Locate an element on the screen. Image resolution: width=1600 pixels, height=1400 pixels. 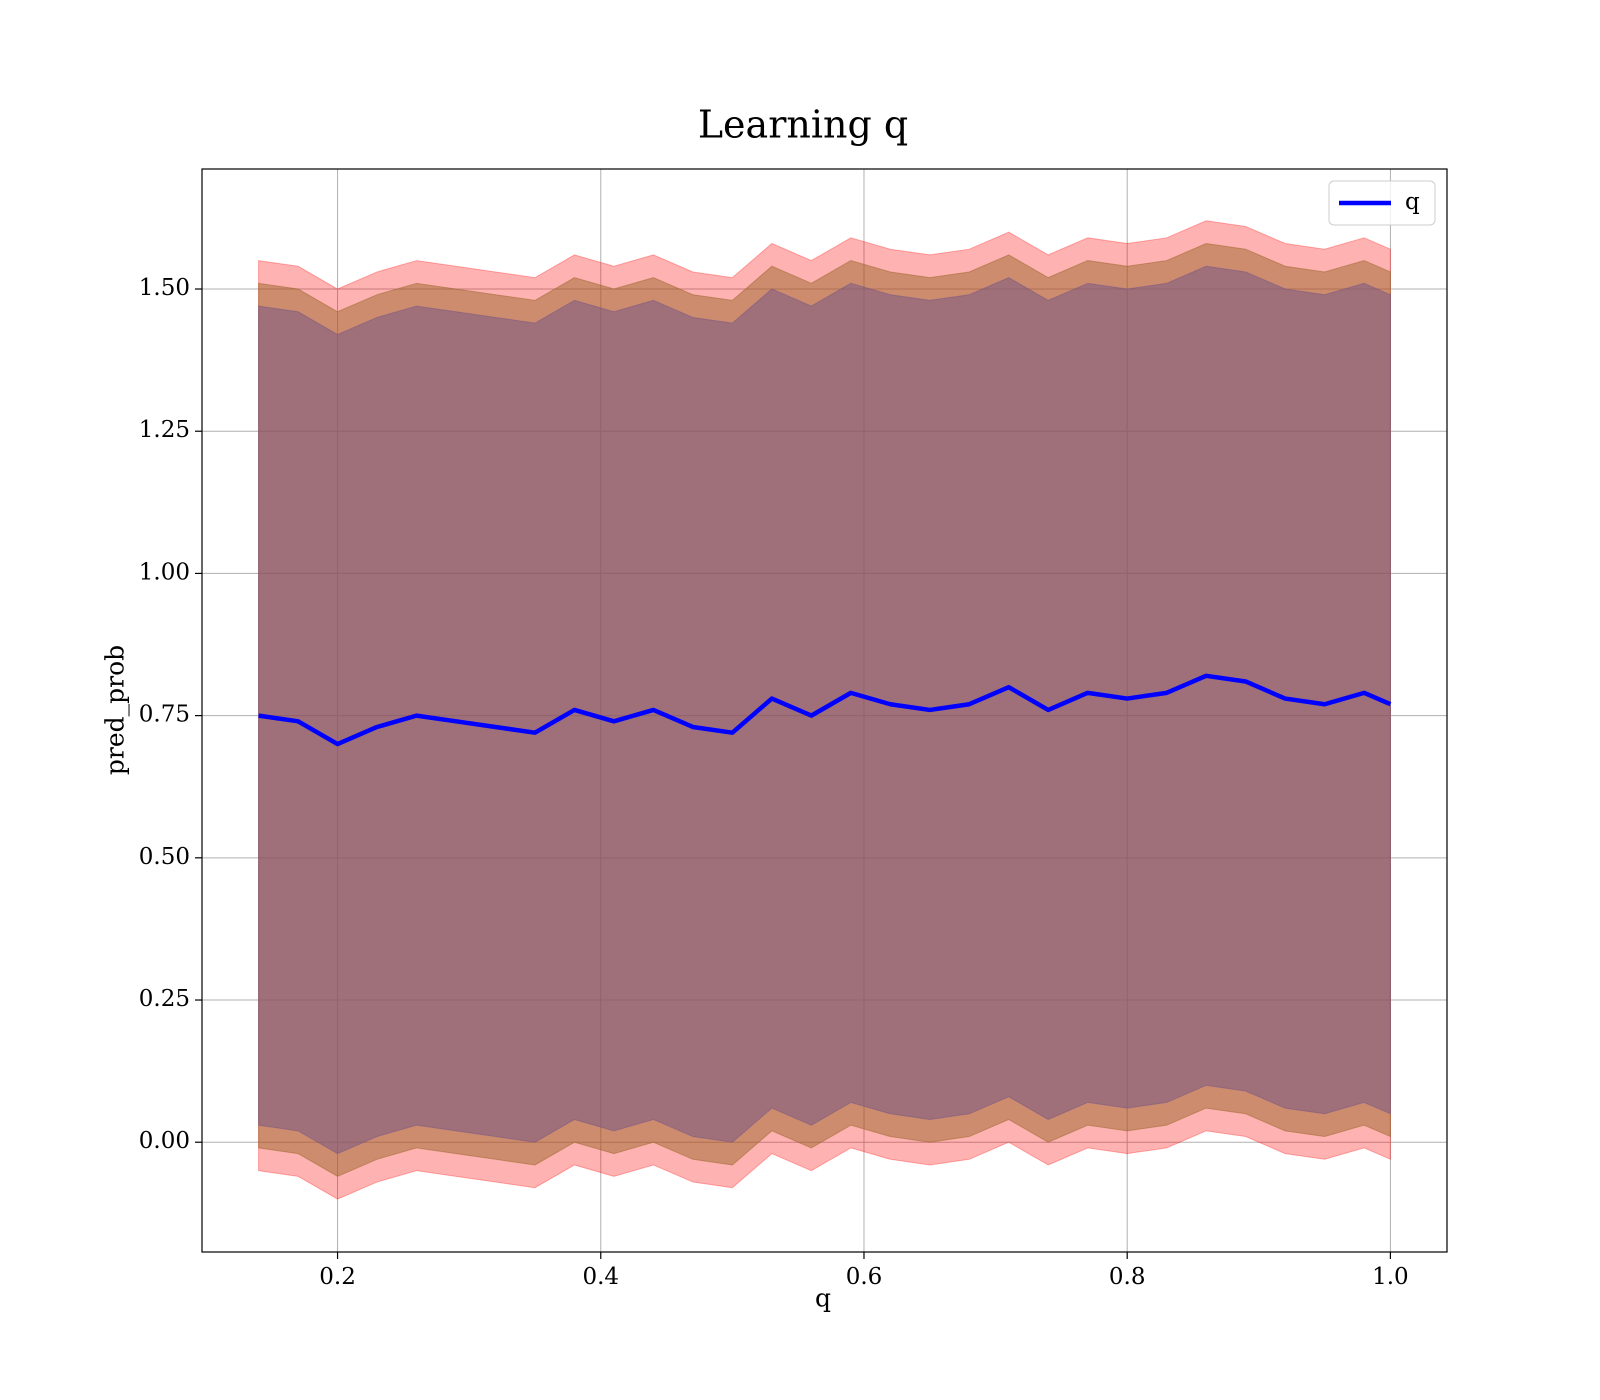
y-tick-label: 0.75 is located at coordinates (164, 715).